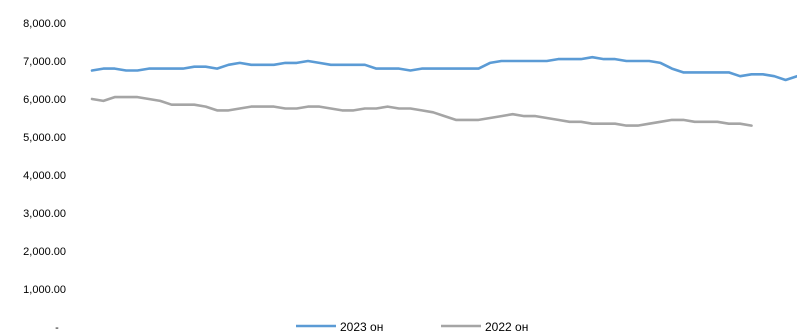  What do you see at coordinates (44, 252) in the screenshot?
I see `y-tick-label: 2,000.00` at bounding box center [44, 252].